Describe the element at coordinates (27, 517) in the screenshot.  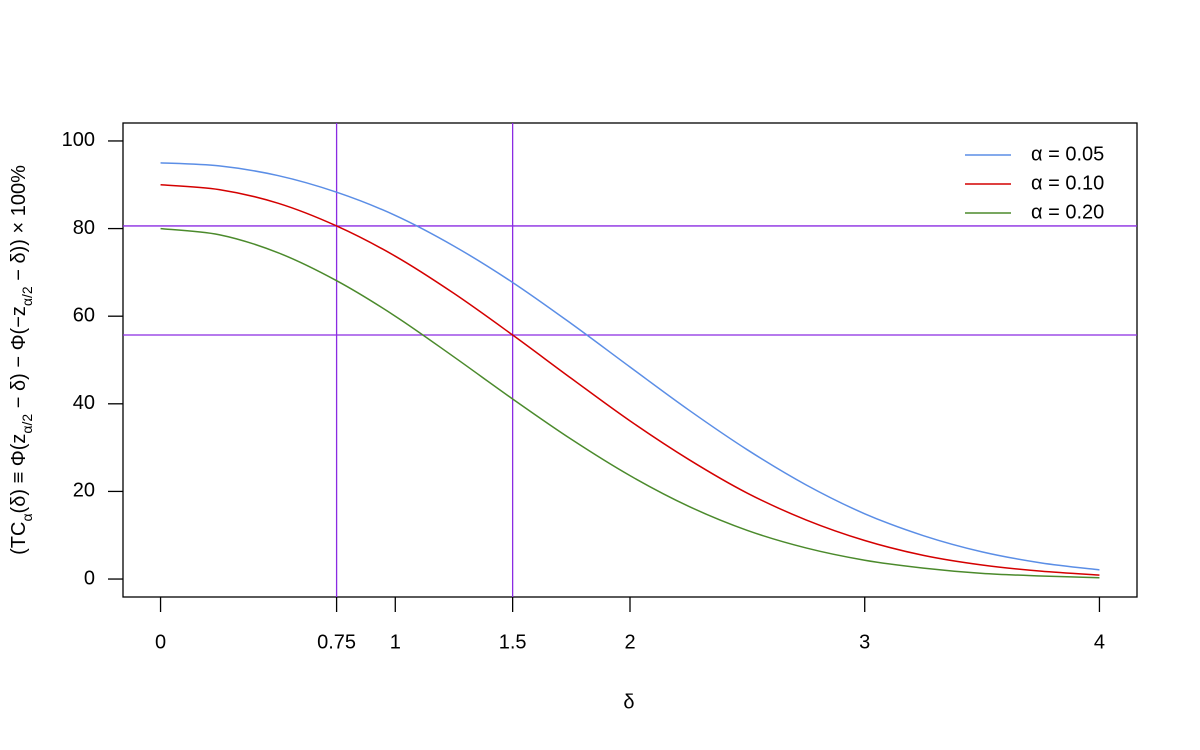
I see `y-label-subscript: α` at that location.